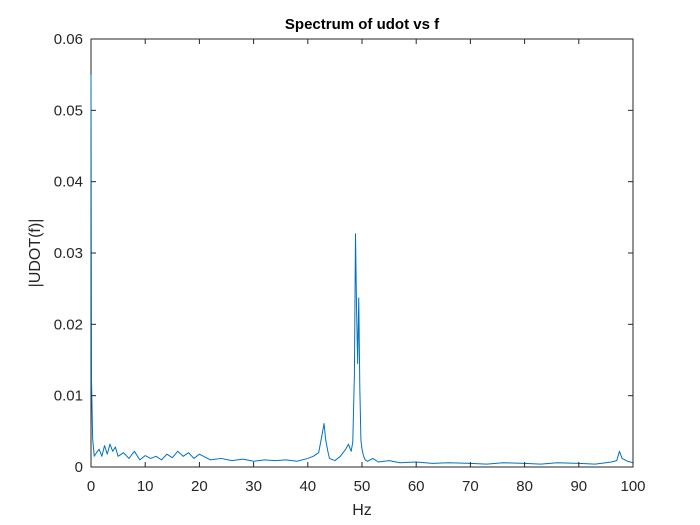 The image size is (700, 525). Describe the element at coordinates (578, 486) in the screenshot. I see `x-tick-label: 90` at that location.